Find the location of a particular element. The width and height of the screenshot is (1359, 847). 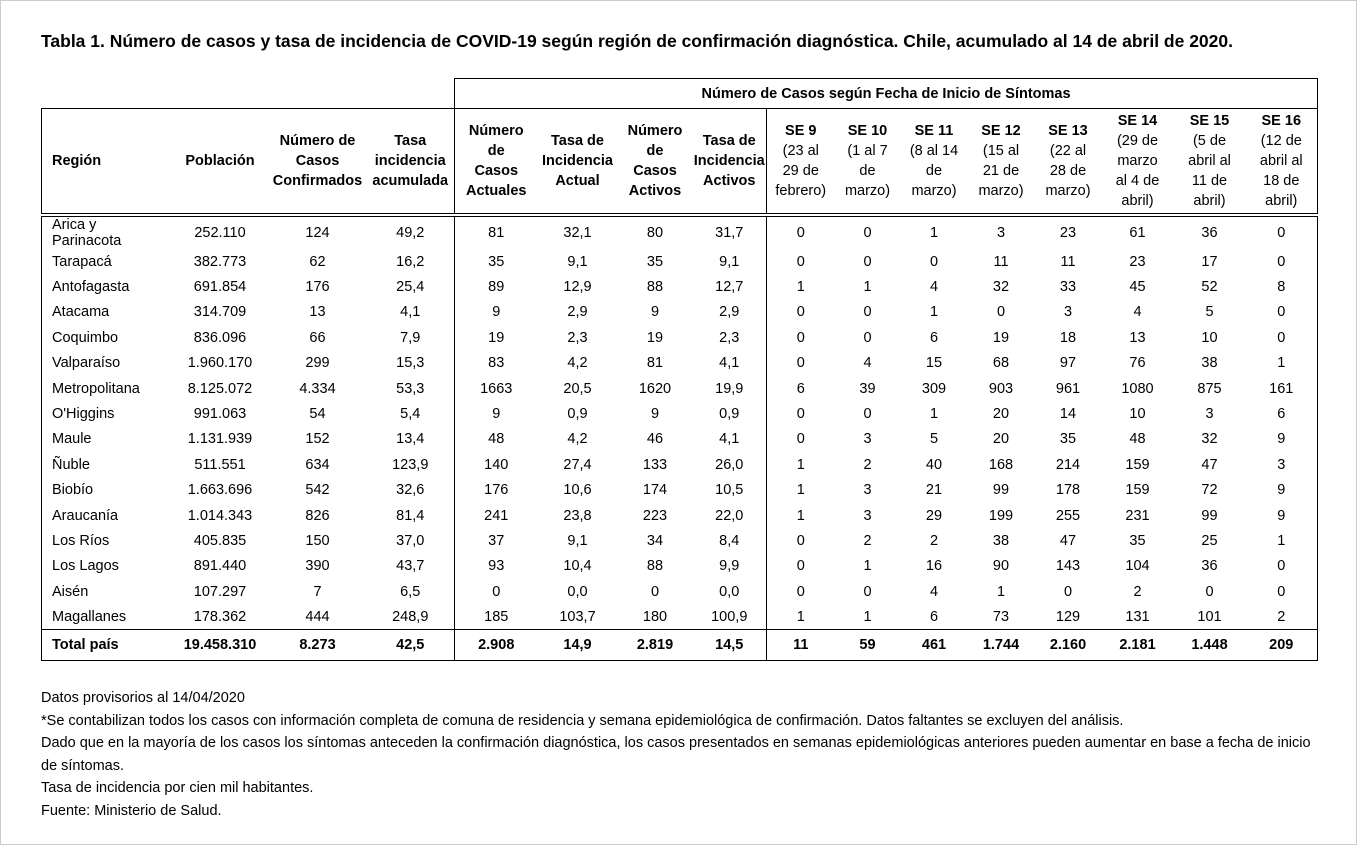

region-cell: Atacama is located at coordinates (106, 312).